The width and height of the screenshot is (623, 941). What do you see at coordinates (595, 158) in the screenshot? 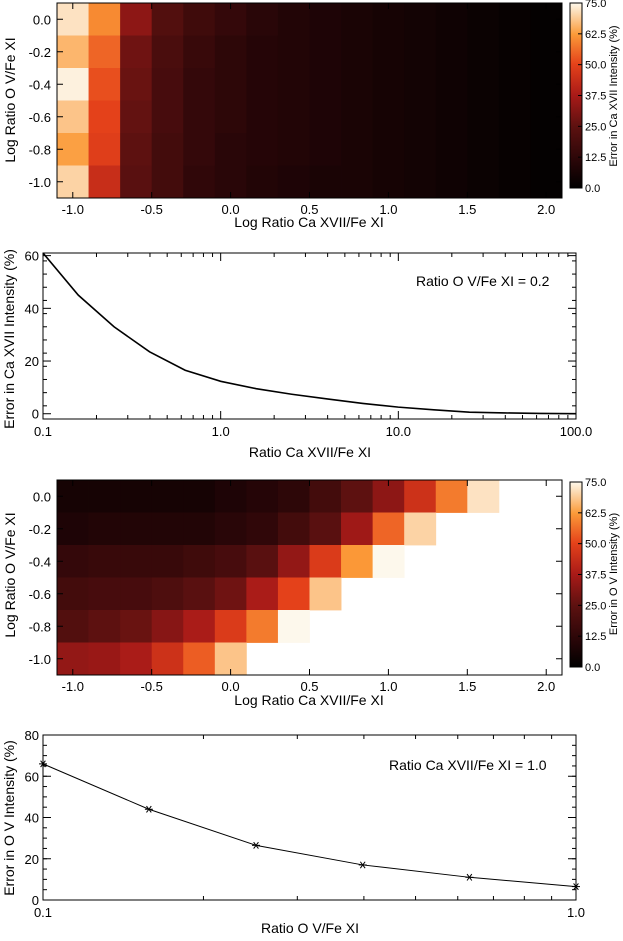
I see `colorbar-tick-label: 12.5` at bounding box center [595, 158].